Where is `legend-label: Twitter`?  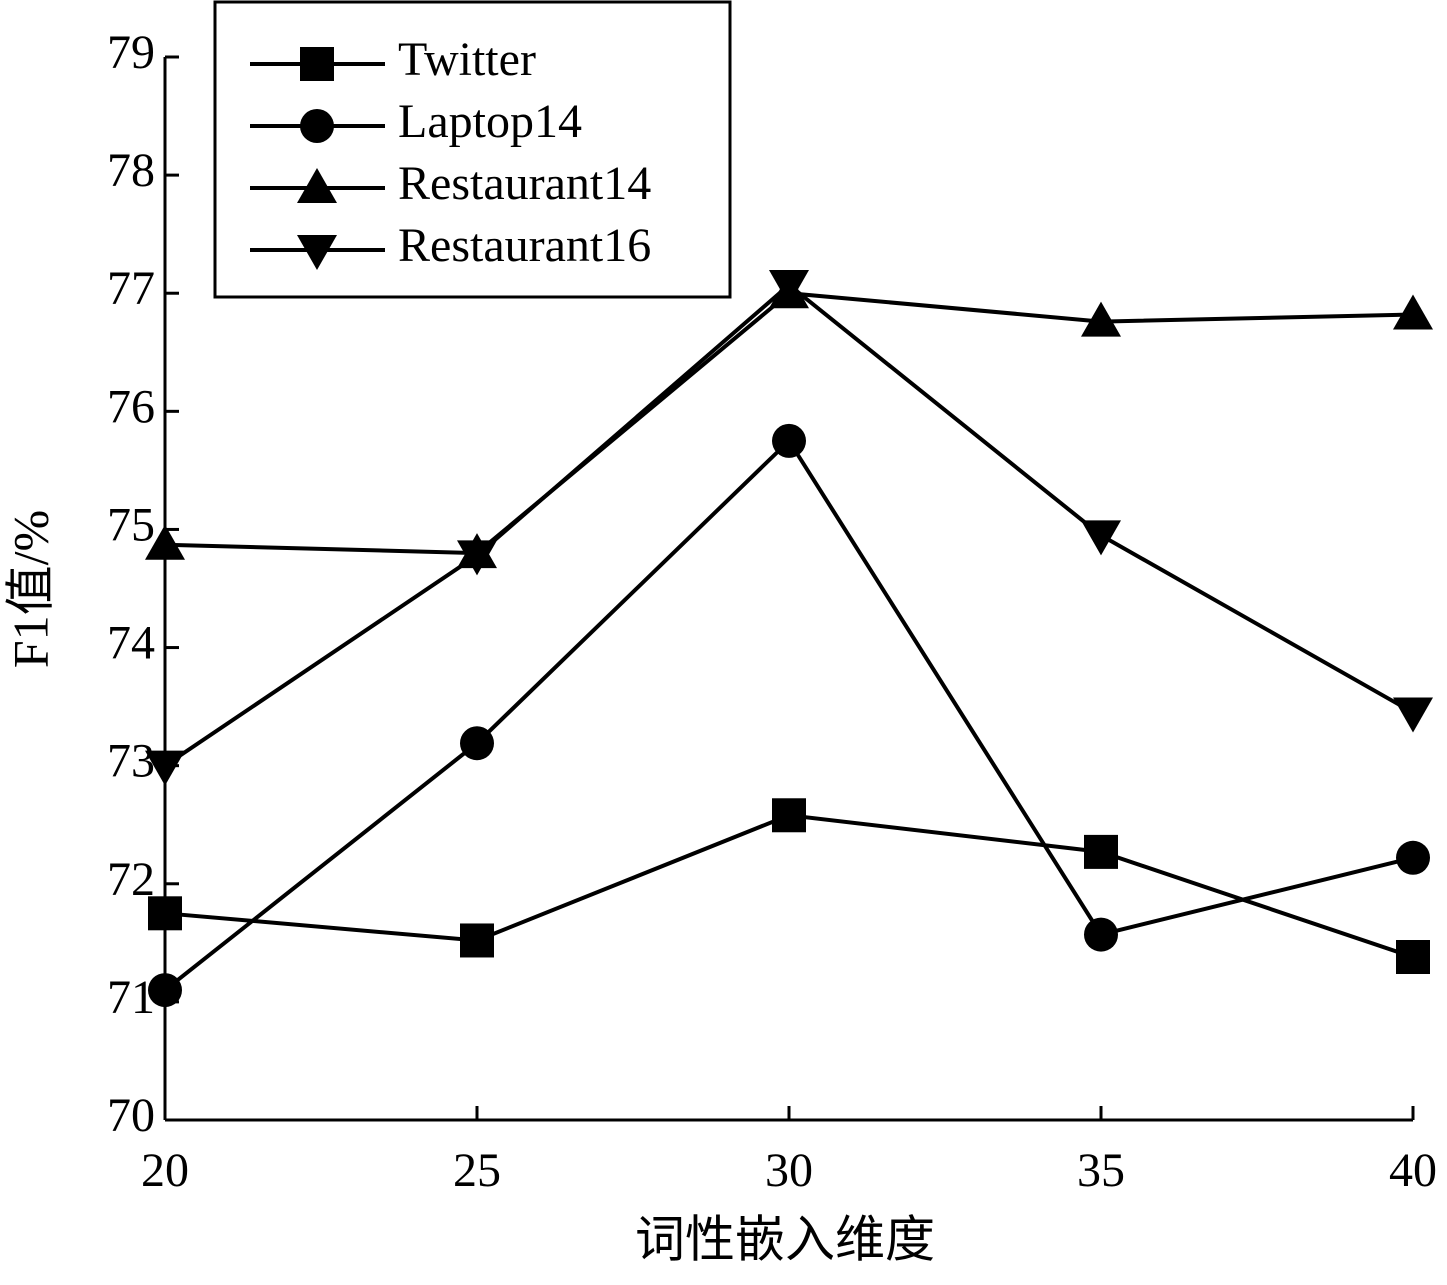 legend-label: Twitter is located at coordinates (467, 59).